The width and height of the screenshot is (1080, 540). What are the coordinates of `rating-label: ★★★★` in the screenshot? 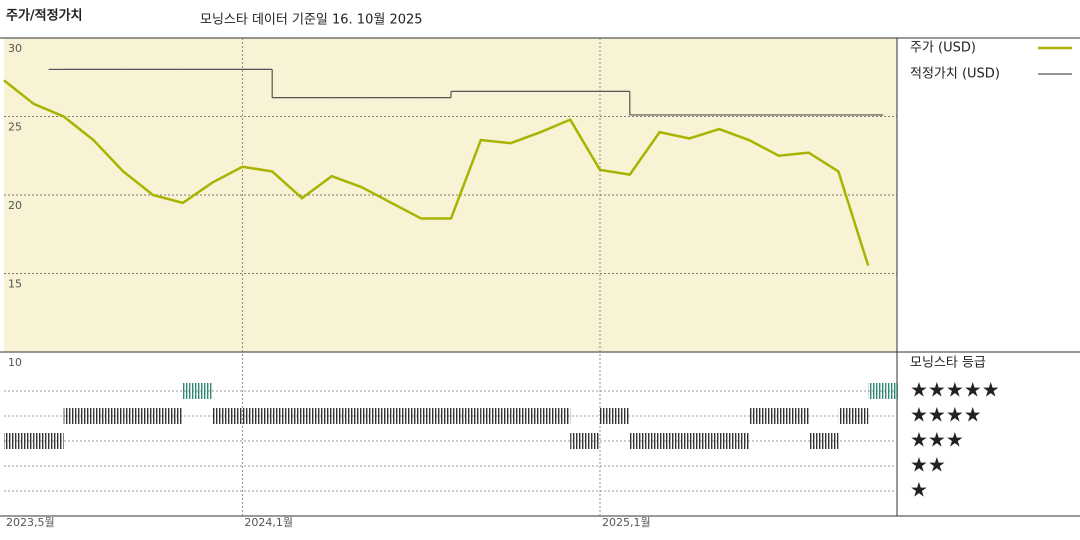 It's located at (946, 415).